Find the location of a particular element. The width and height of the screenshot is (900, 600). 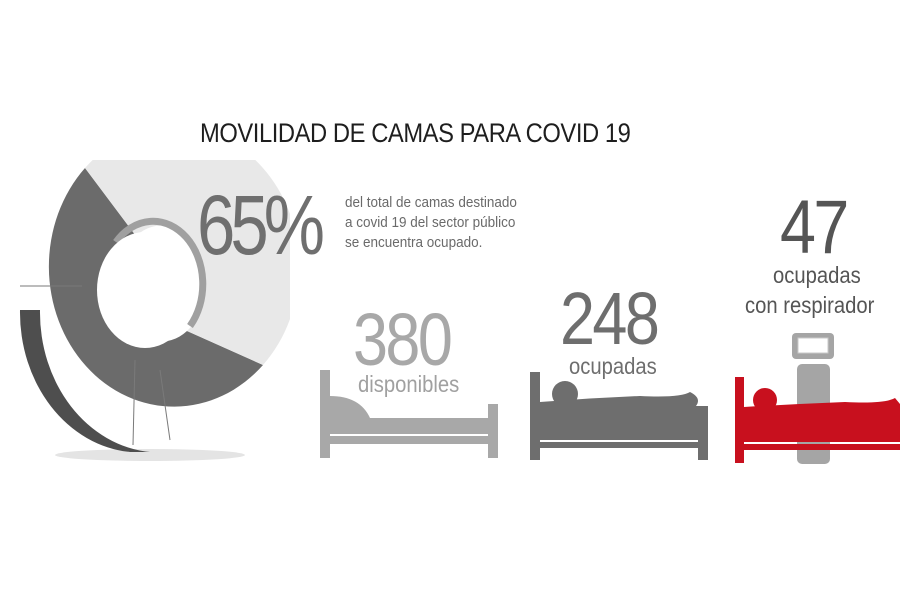

ventilator-count: 47 is located at coordinates (814, 227).